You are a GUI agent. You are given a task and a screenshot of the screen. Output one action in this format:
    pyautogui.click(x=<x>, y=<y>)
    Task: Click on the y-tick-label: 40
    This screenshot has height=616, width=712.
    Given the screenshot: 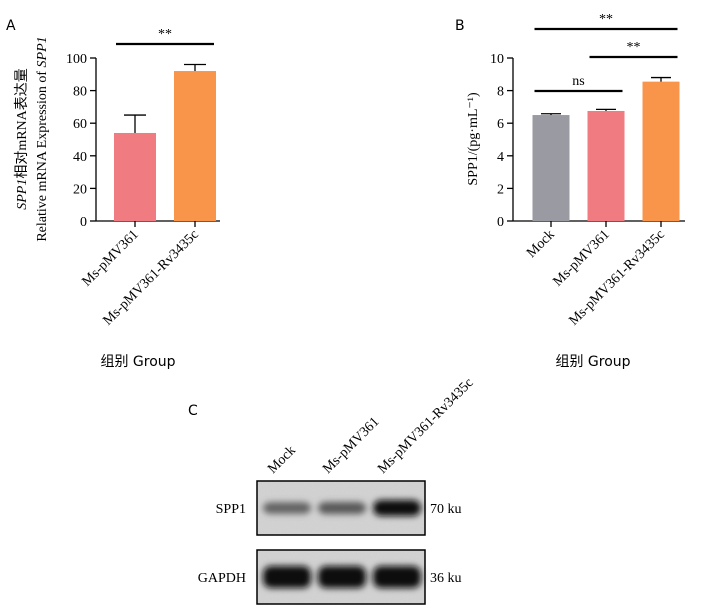 What is the action you would take?
    pyautogui.click(x=80, y=157)
    